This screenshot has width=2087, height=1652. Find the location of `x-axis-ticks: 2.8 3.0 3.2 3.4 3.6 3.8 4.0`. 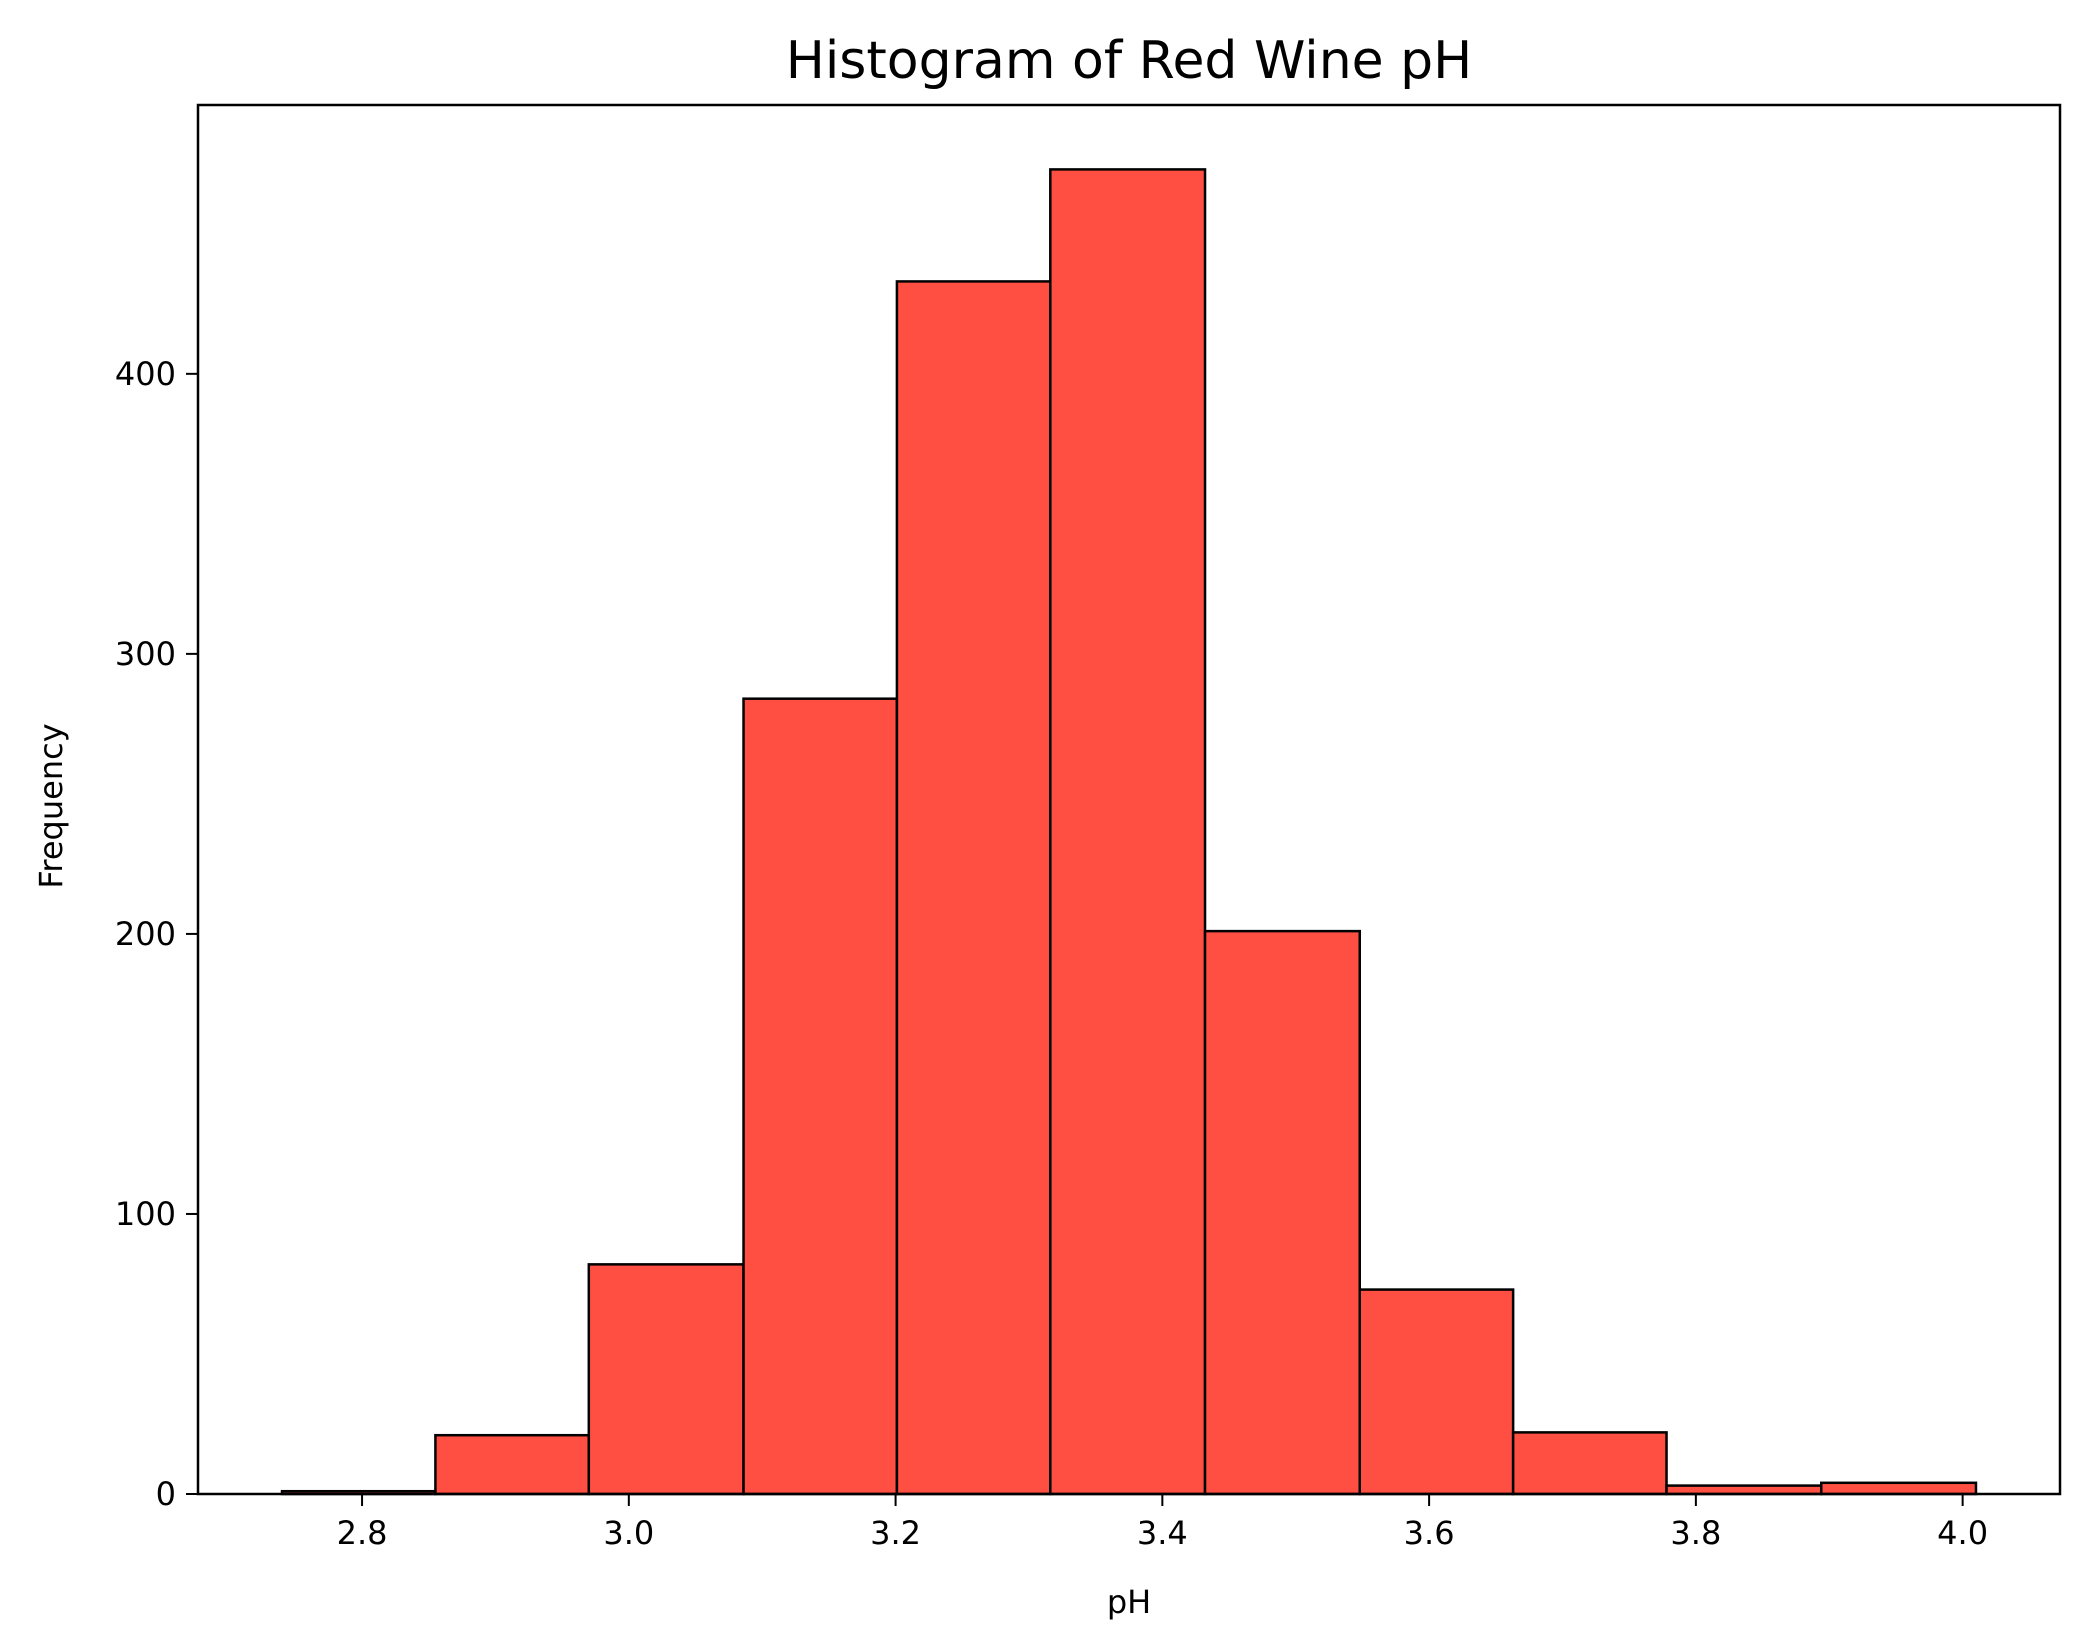

x-axis-ticks: 2.8 3.0 3.2 3.4 3.6 3.8 4.0 is located at coordinates (1162, 1523).